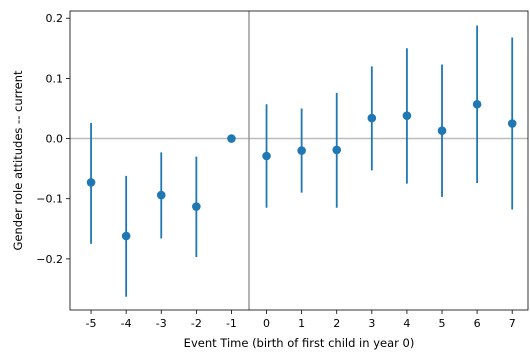 The image size is (530, 354). What do you see at coordinates (406, 323) in the screenshot?
I see `x-tick-label: 4` at bounding box center [406, 323].